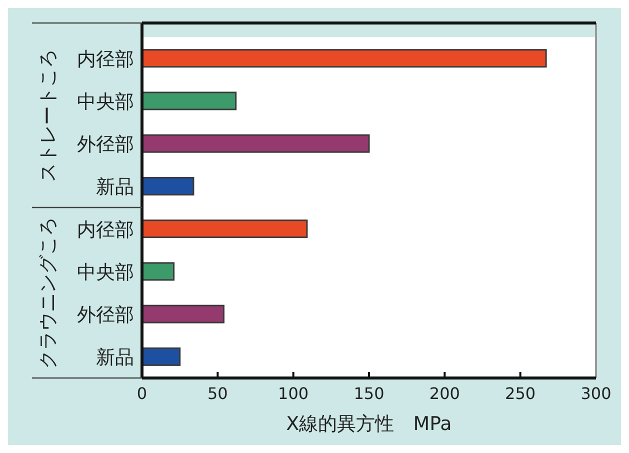 The image size is (629, 453). I want to click on x-tick-label: 100, so click(293, 393).